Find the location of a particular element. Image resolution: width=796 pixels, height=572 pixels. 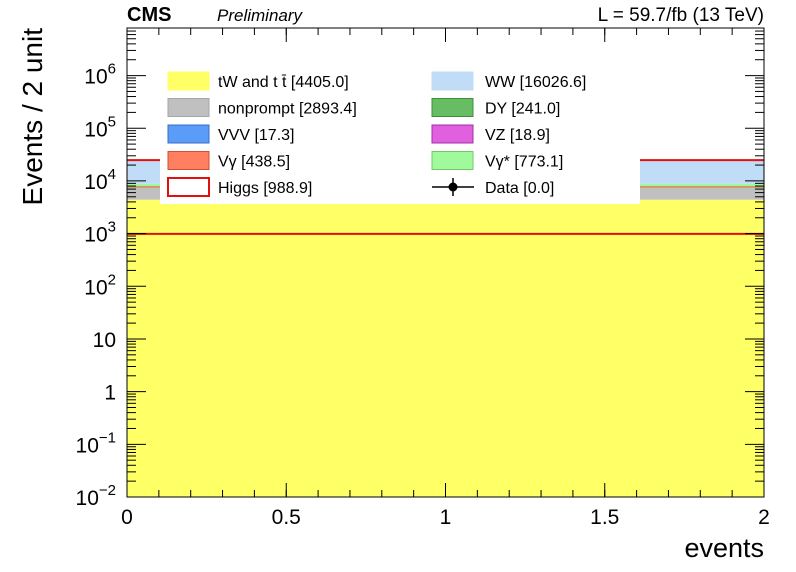

legend-swatch-vvv is located at coordinates (188, 134).